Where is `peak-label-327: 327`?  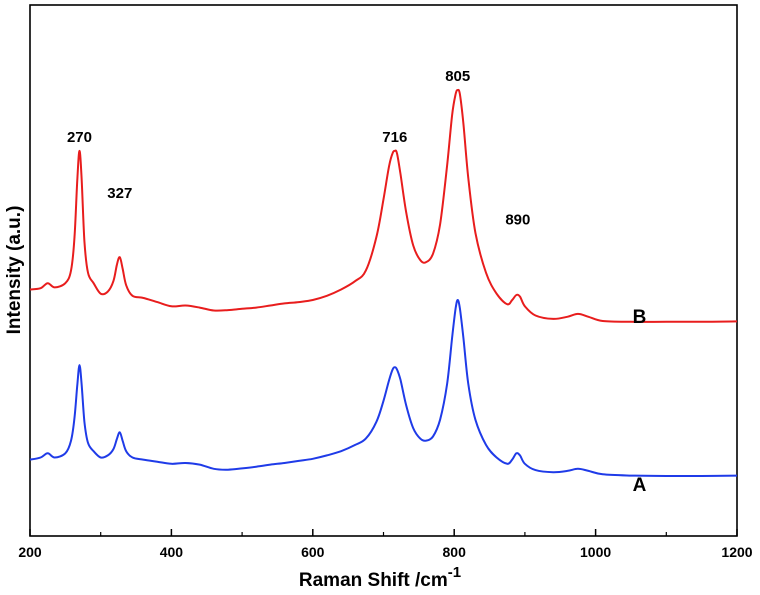 peak-label-327: 327 is located at coordinates (119, 193).